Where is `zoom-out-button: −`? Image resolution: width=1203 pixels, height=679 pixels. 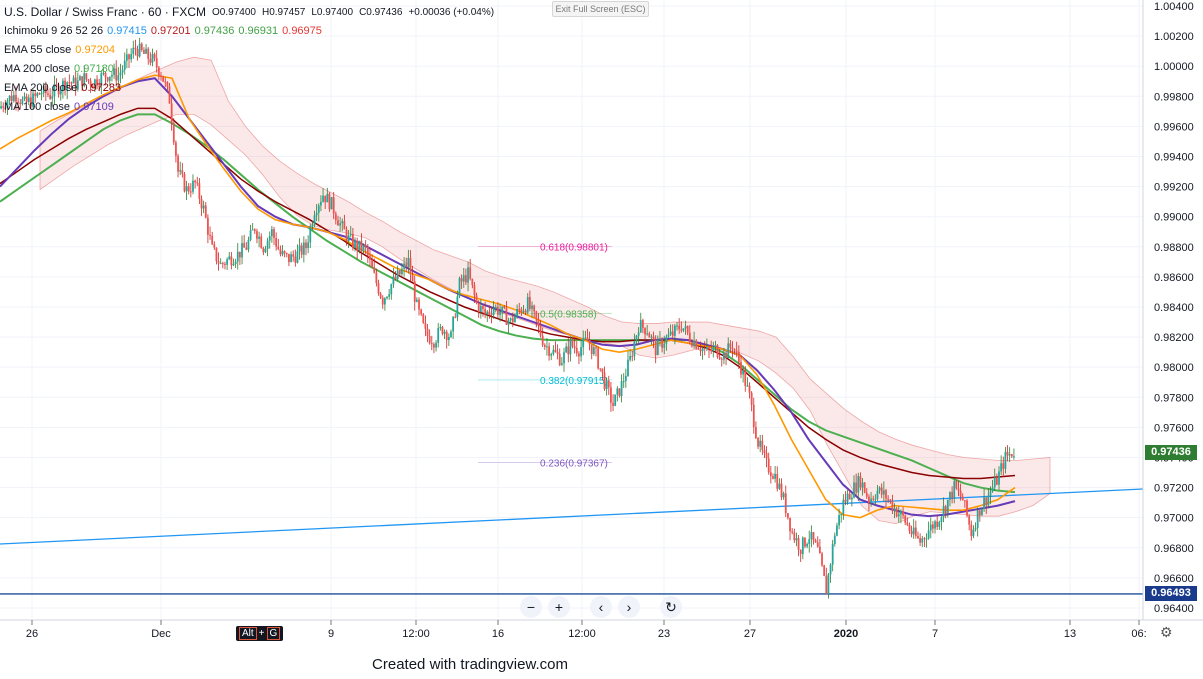
zoom-out-button: − is located at coordinates (531, 607).